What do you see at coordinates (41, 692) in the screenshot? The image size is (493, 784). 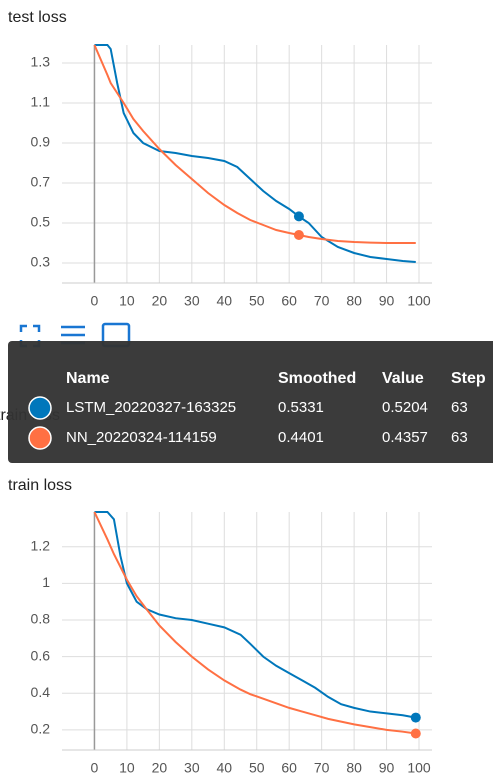 I see `y-tick-label: 0.4` at bounding box center [41, 692].